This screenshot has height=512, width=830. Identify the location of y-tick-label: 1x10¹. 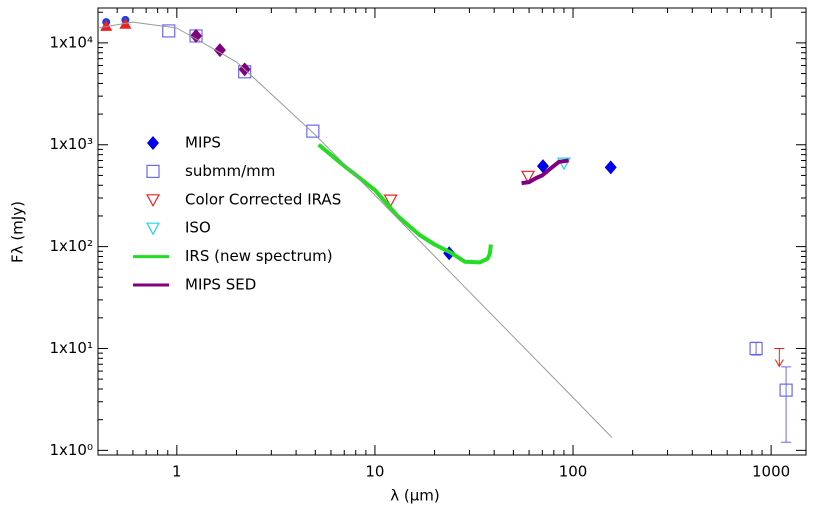
(71, 348).